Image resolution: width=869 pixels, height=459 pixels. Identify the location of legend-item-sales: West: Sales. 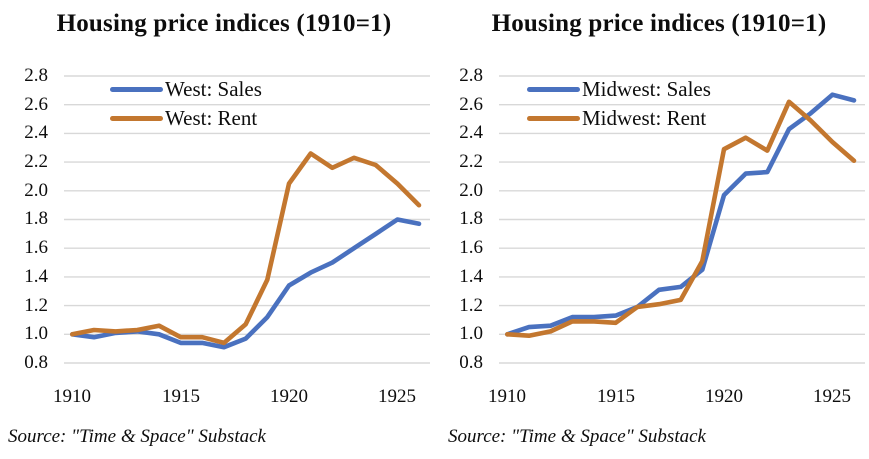
(186, 89).